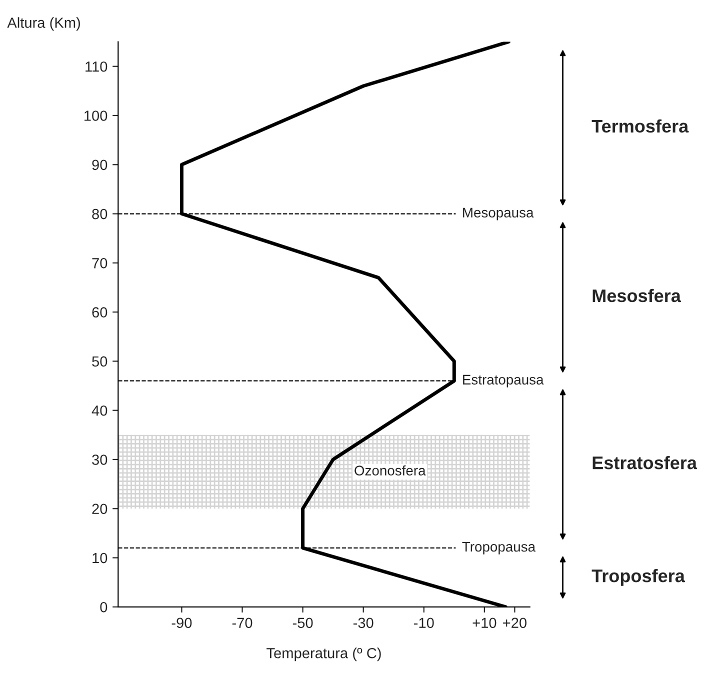  Describe the element at coordinates (100, 361) in the screenshot. I see `y-tick-label: 50` at that location.